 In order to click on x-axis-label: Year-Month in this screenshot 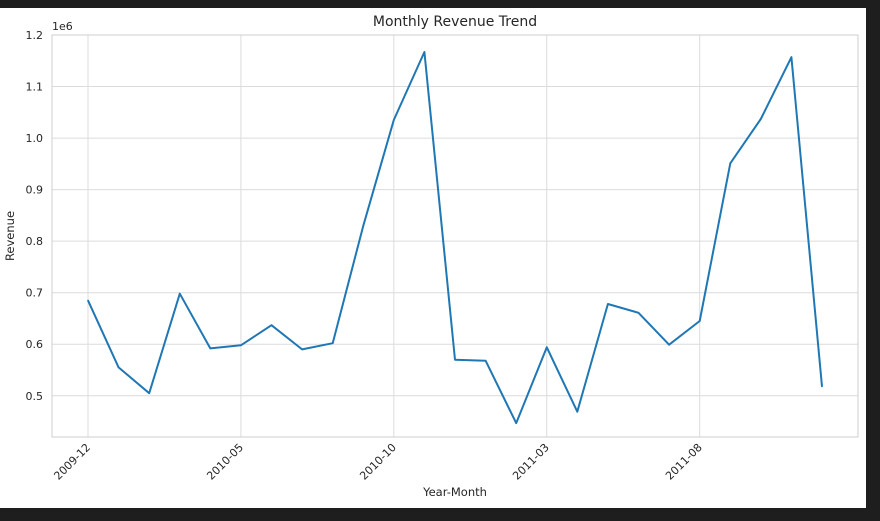, I will do `click(454, 492)`.